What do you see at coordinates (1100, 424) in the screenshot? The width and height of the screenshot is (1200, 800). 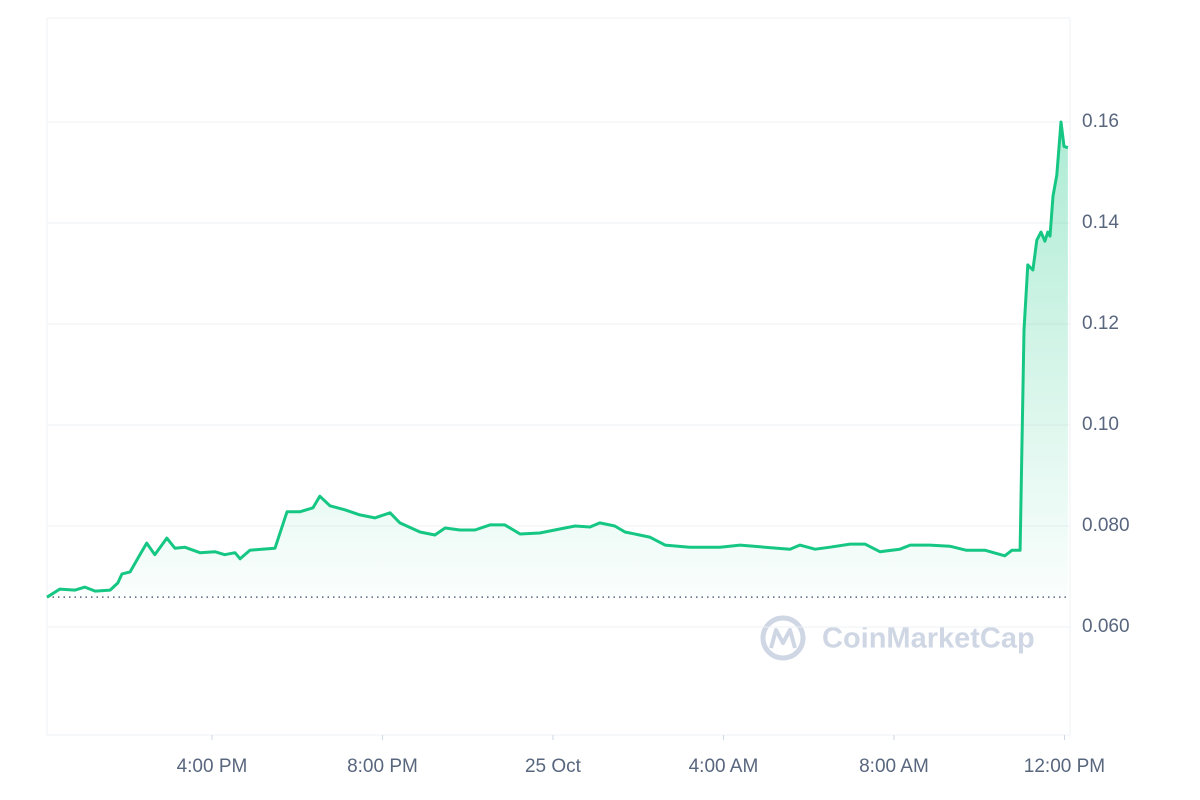 I see `y-tick-label: 0.10` at bounding box center [1100, 424].